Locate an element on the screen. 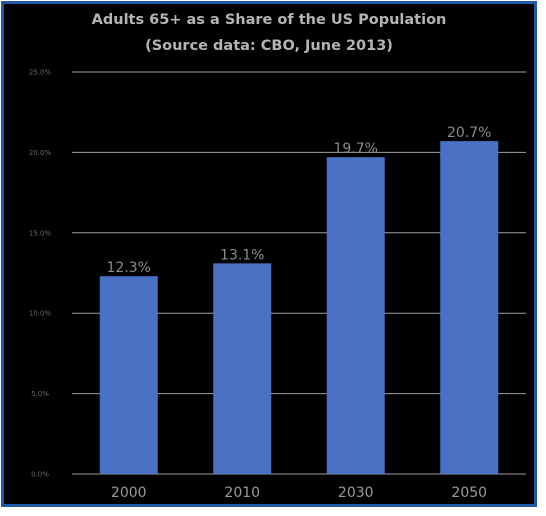  x-tick-label-2010: 2010 is located at coordinates (242, 493).